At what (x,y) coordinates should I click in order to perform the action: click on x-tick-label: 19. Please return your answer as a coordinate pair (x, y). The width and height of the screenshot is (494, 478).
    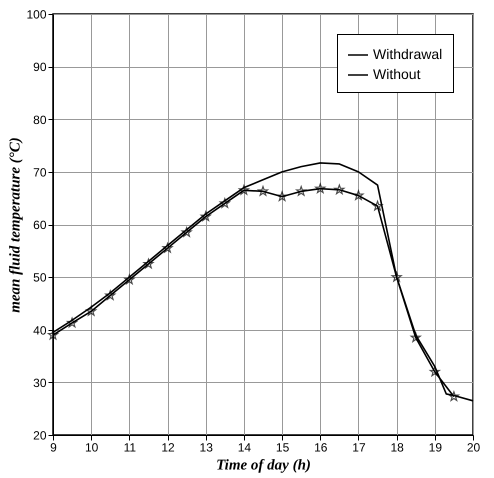
    Looking at the image, I should click on (435, 447).